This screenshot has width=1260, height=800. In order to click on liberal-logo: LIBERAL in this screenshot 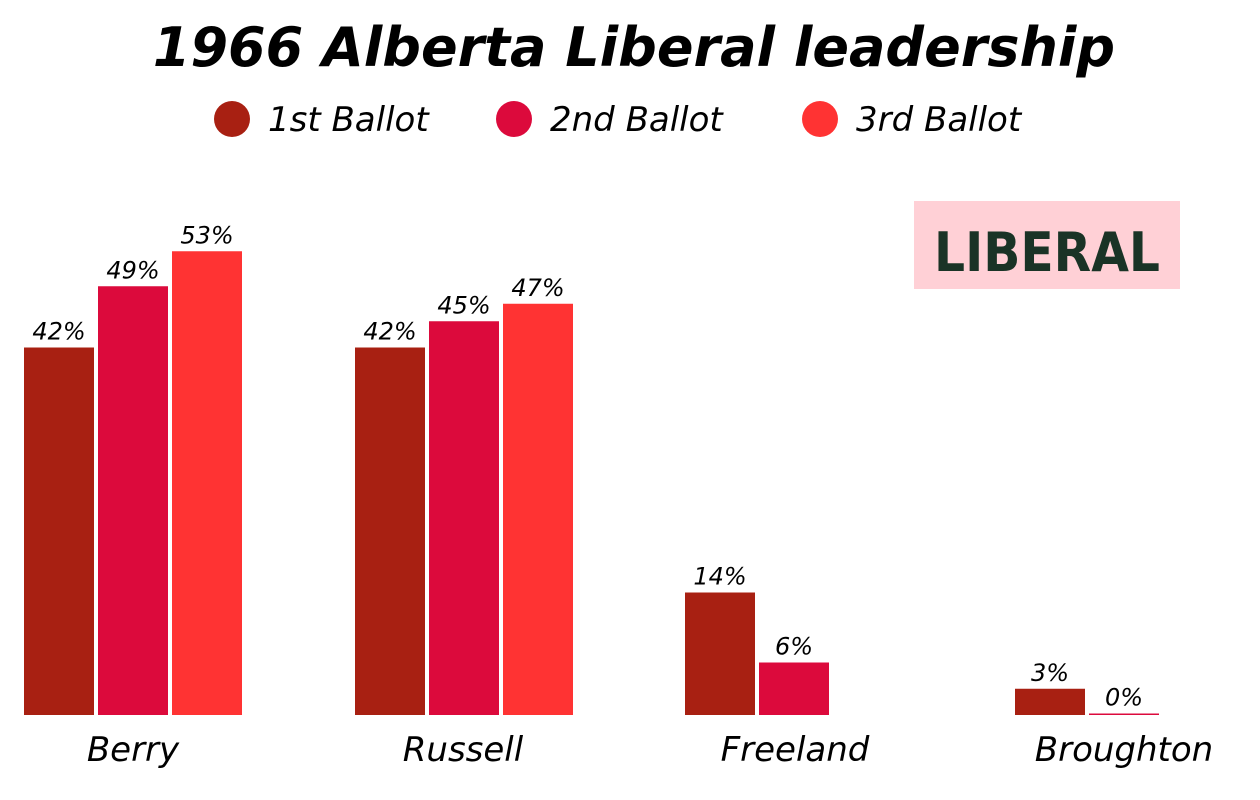, I will do `click(1047, 245)`.